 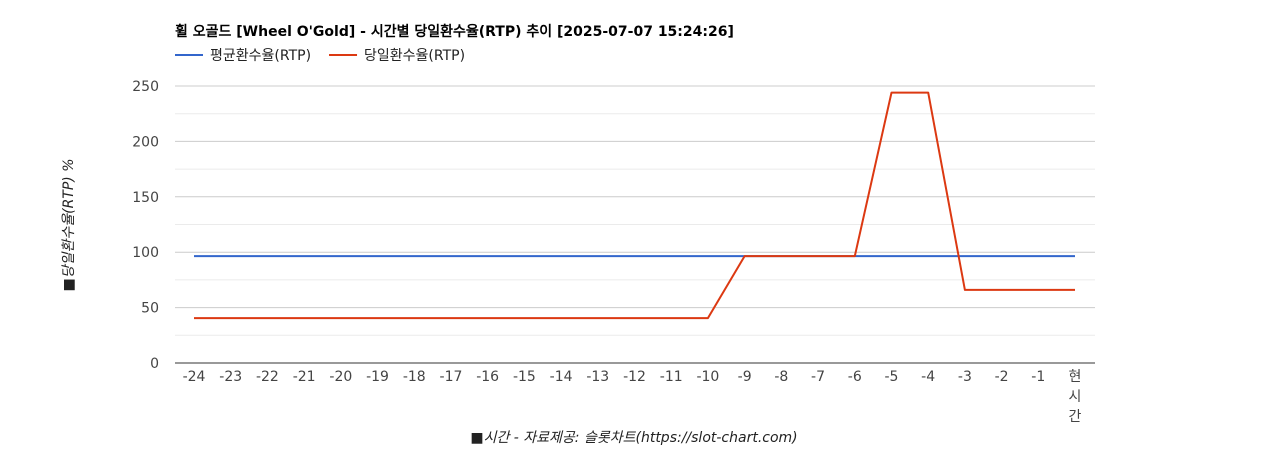 What do you see at coordinates (145, 225) in the screenshot?
I see `y-axis-ticks: 0 50 100 150 200 250` at bounding box center [145, 225].